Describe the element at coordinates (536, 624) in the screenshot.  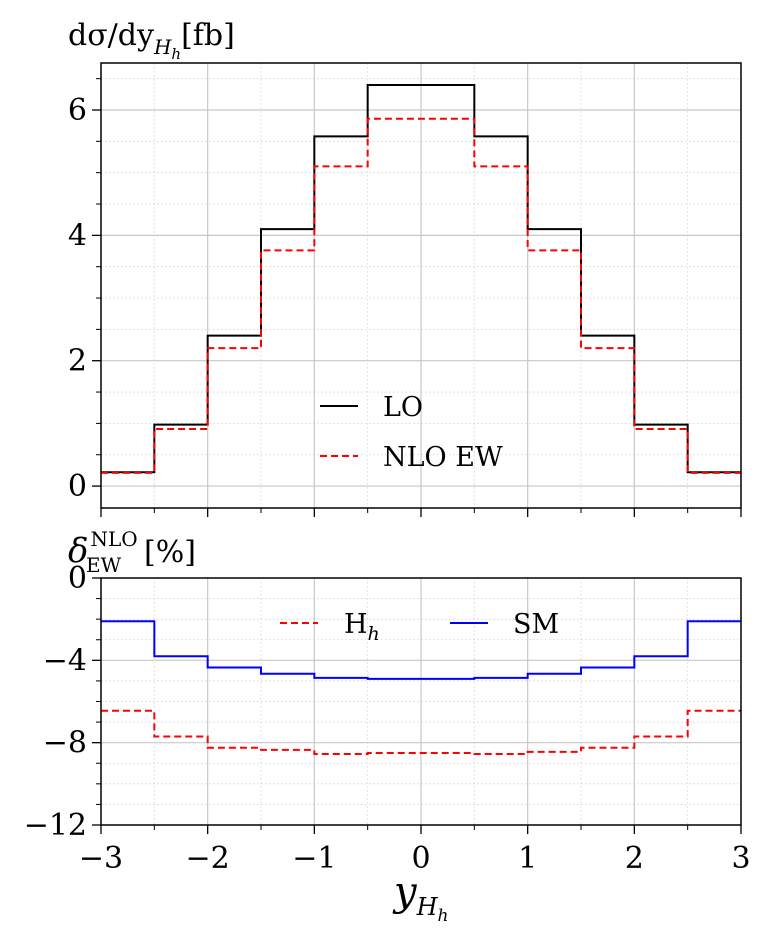
I see `legend-sm-label: SM` at that location.